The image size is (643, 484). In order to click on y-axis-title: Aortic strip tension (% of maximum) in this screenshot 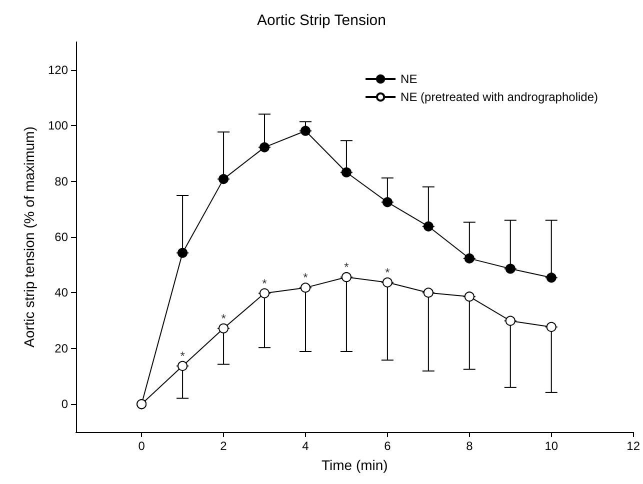, I will do `click(29, 237)`.